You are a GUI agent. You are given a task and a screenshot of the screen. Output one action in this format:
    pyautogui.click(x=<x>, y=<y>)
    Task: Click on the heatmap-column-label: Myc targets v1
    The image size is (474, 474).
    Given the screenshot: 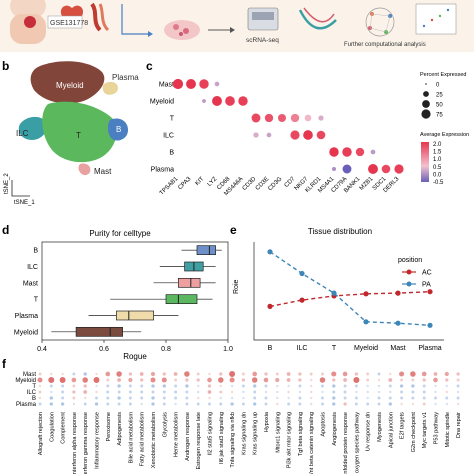 What is the action you would take?
    pyautogui.click(x=425, y=430)
    